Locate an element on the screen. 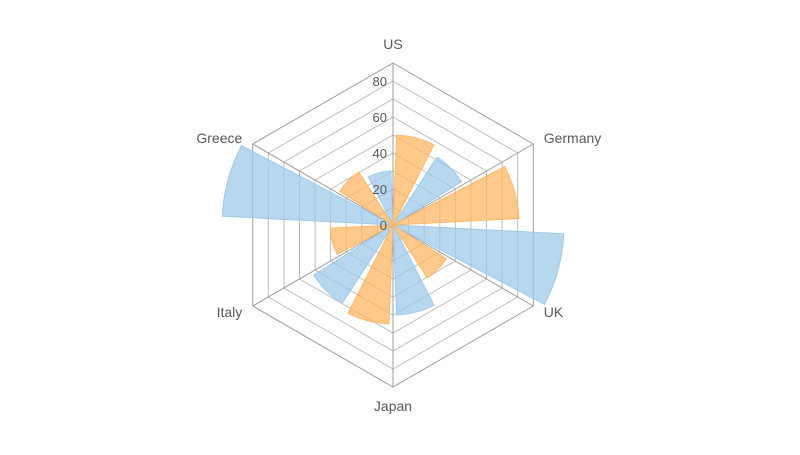 This screenshot has height=455, width=800. radial-tick-label: 40 is located at coordinates (380, 153).